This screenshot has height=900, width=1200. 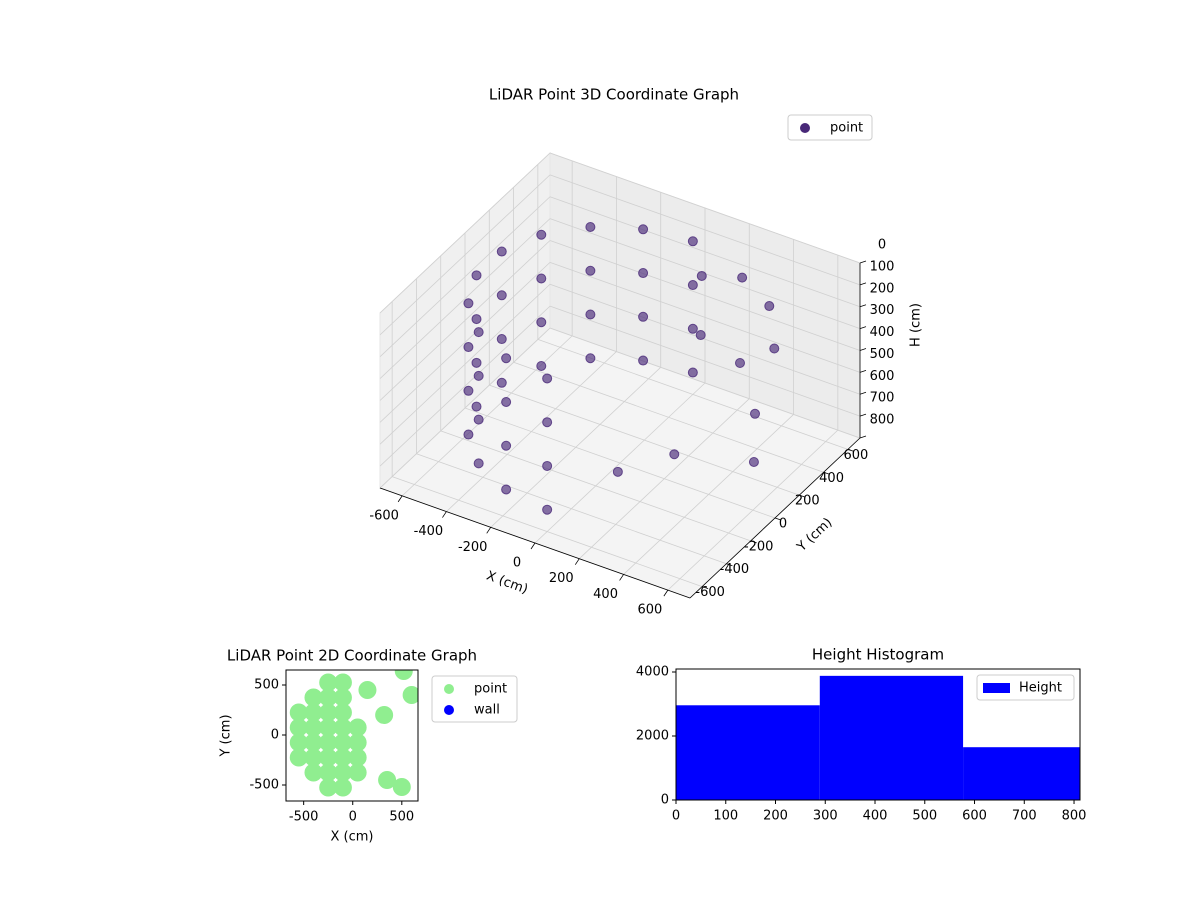 What do you see at coordinates (882, 398) in the screenshot?
I see `z-tick-label: 700` at bounding box center [882, 398].